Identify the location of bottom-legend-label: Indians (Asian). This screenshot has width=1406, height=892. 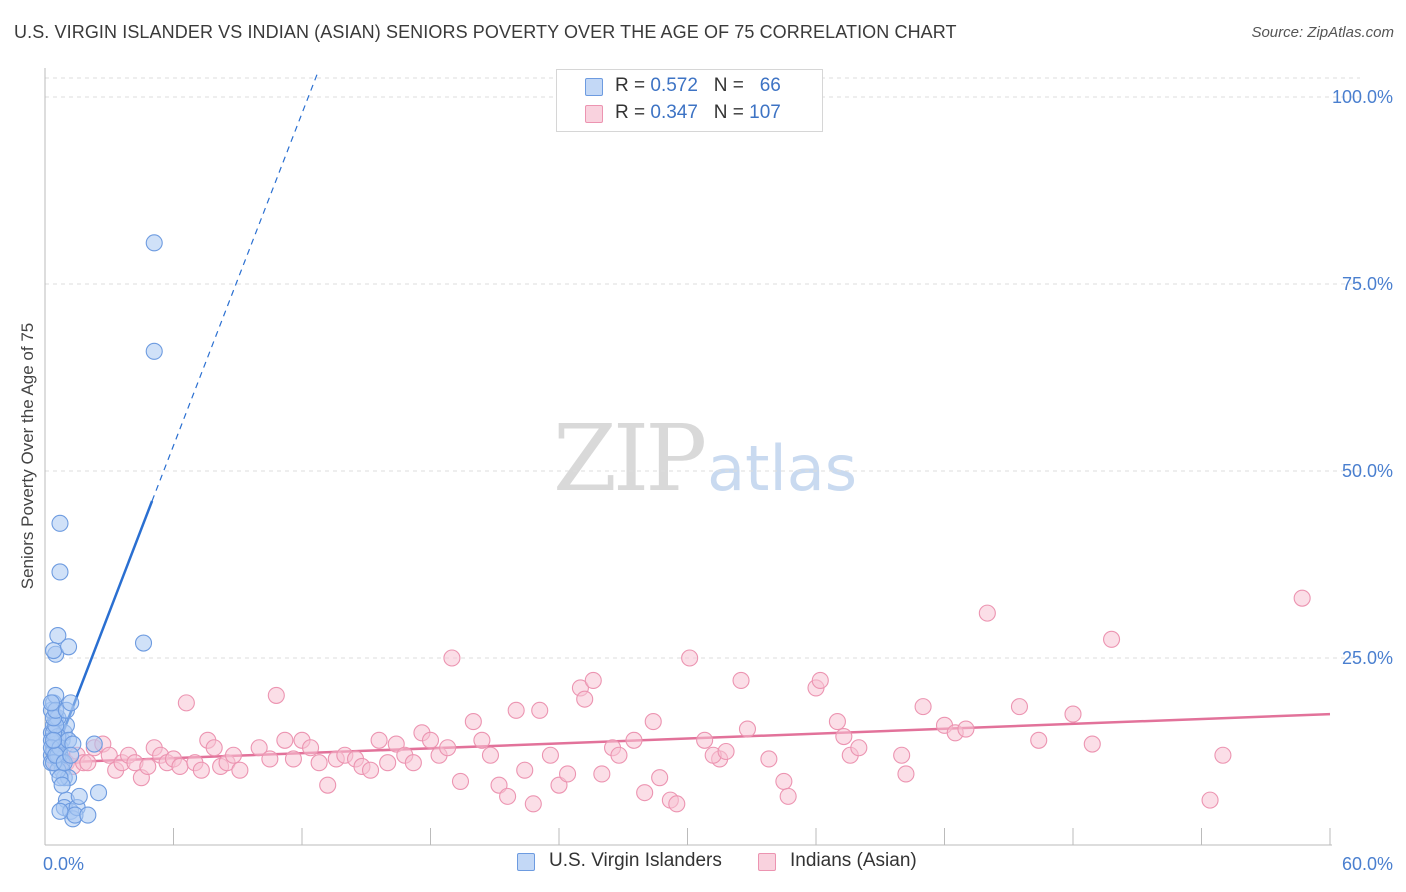
(853, 860).